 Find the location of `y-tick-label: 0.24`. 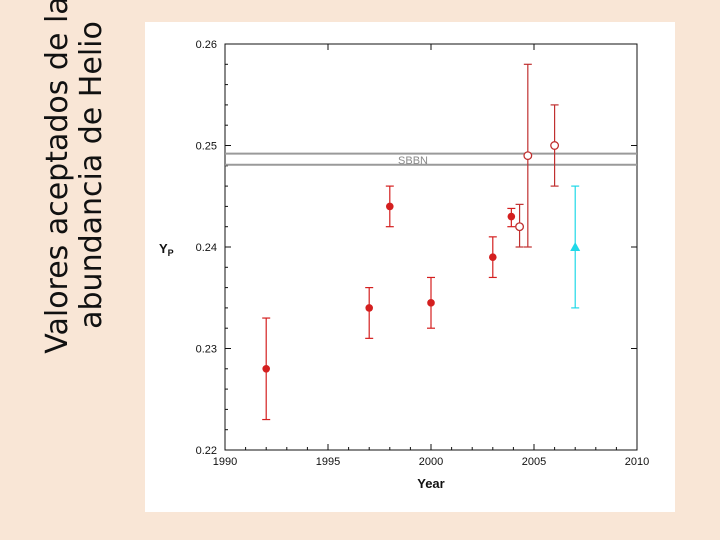

y-tick-label: 0.24 is located at coordinates (206, 248).